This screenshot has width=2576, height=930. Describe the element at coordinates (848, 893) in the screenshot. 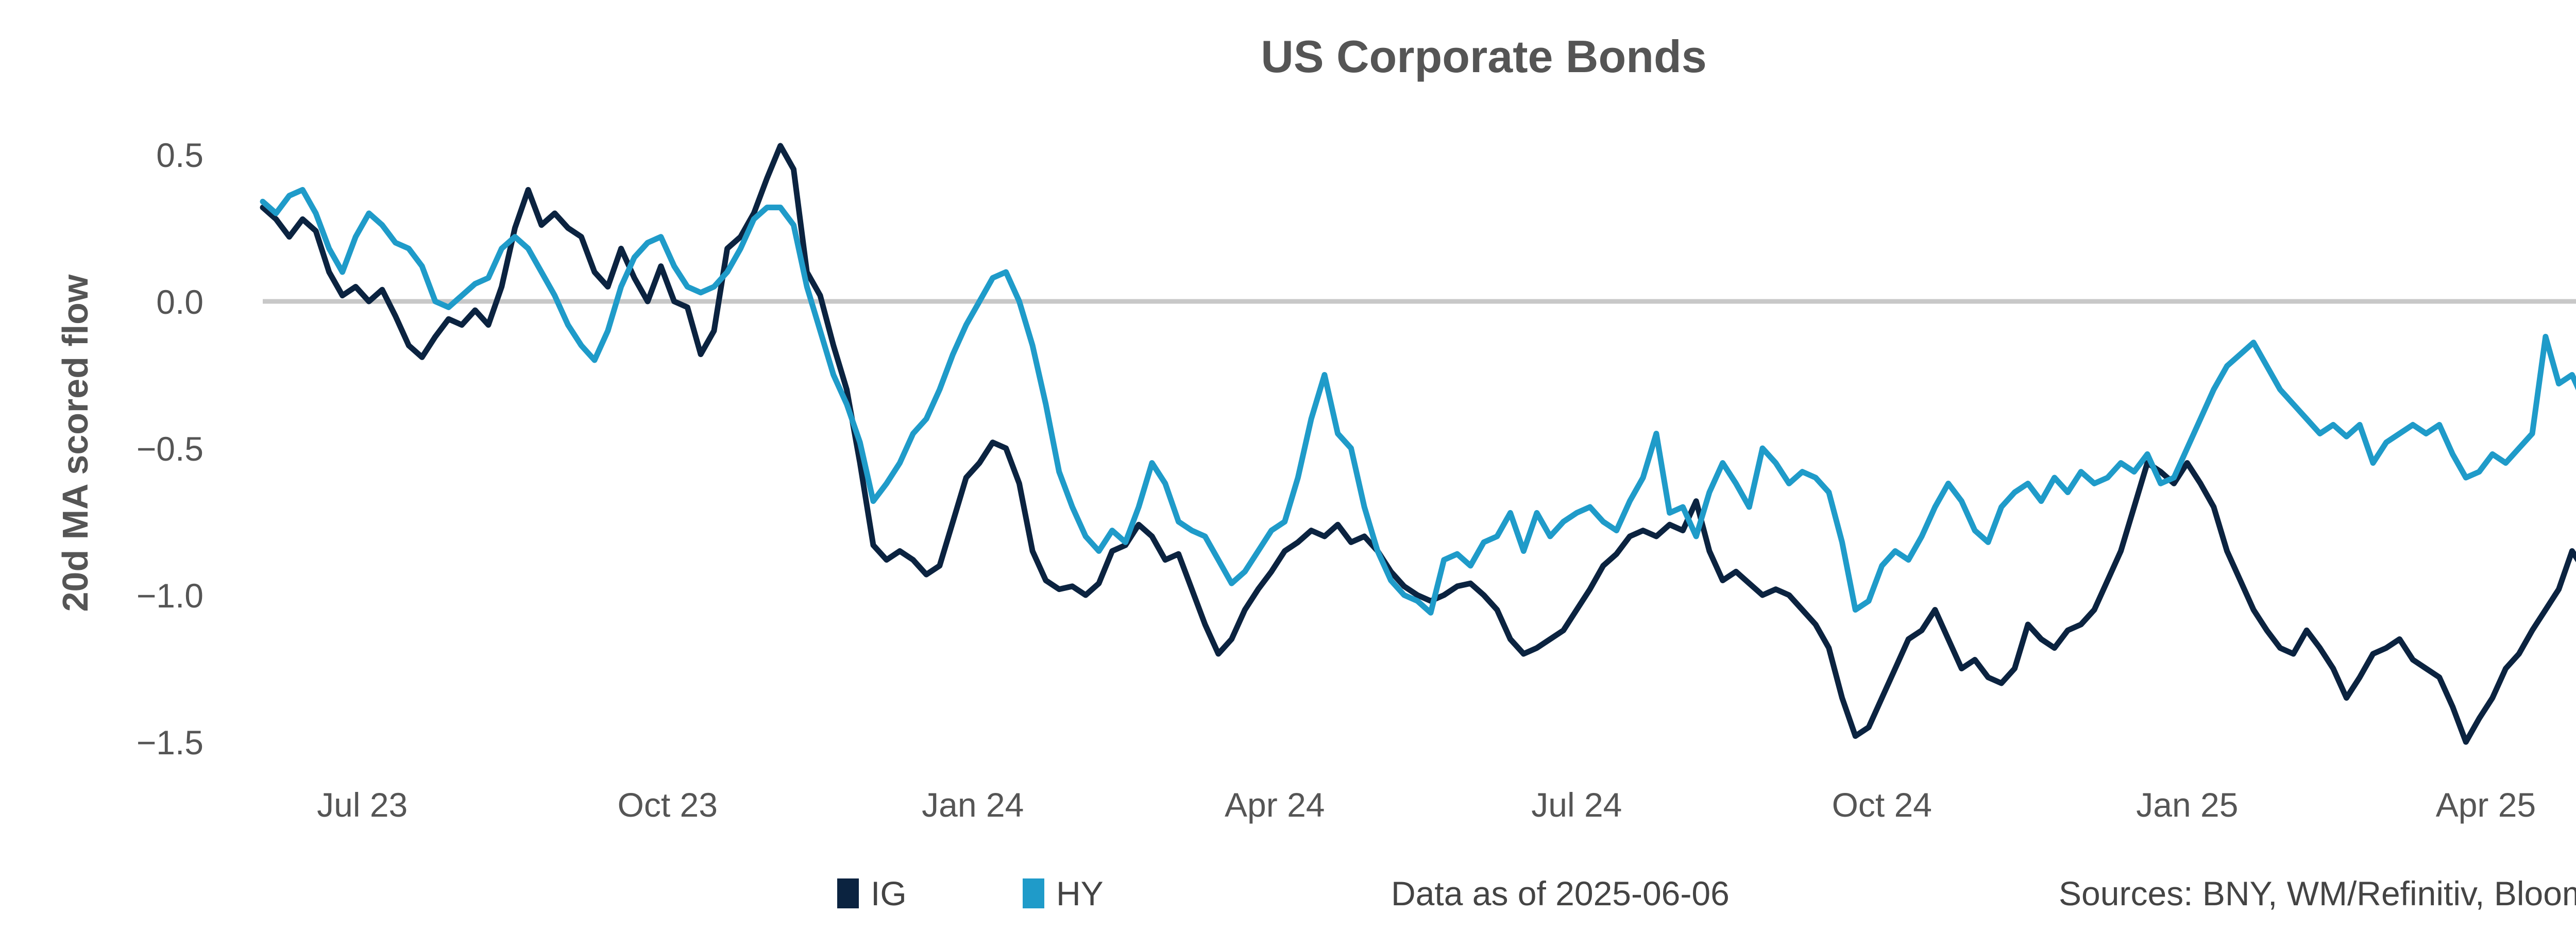

I see `legend-swatch-ig` at that location.